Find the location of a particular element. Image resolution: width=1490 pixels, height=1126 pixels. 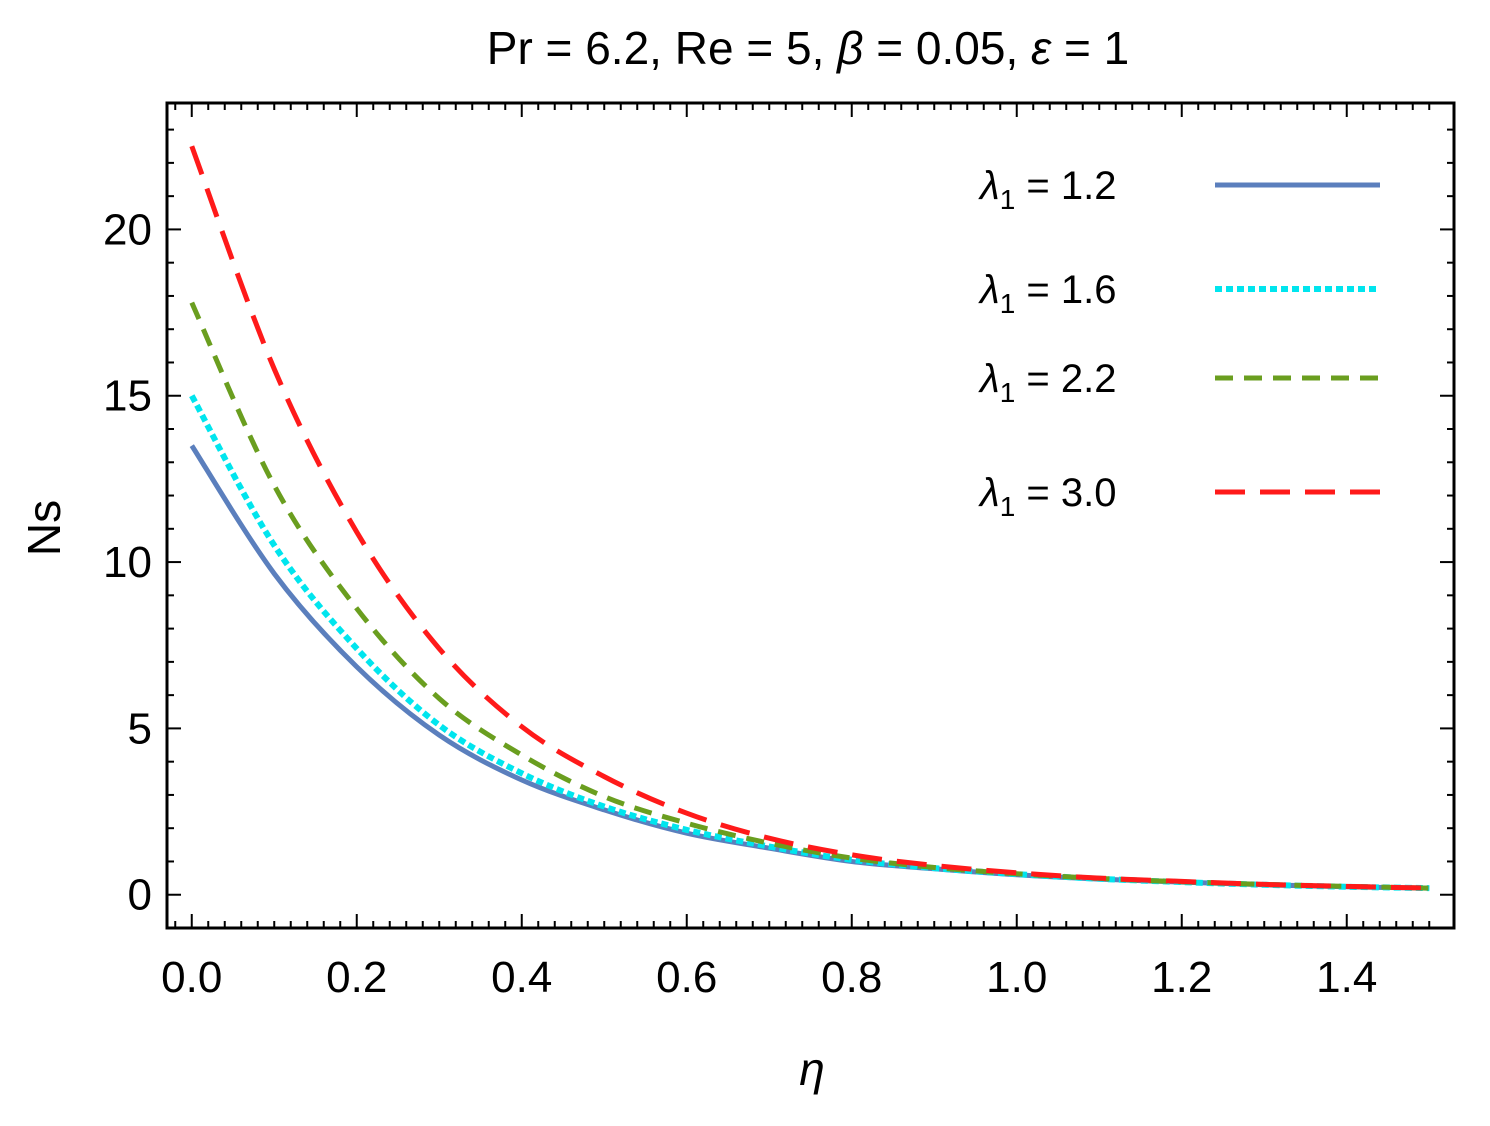

legend-entry-1: λ1 = 1.2 is located at coordinates (1179, 189).